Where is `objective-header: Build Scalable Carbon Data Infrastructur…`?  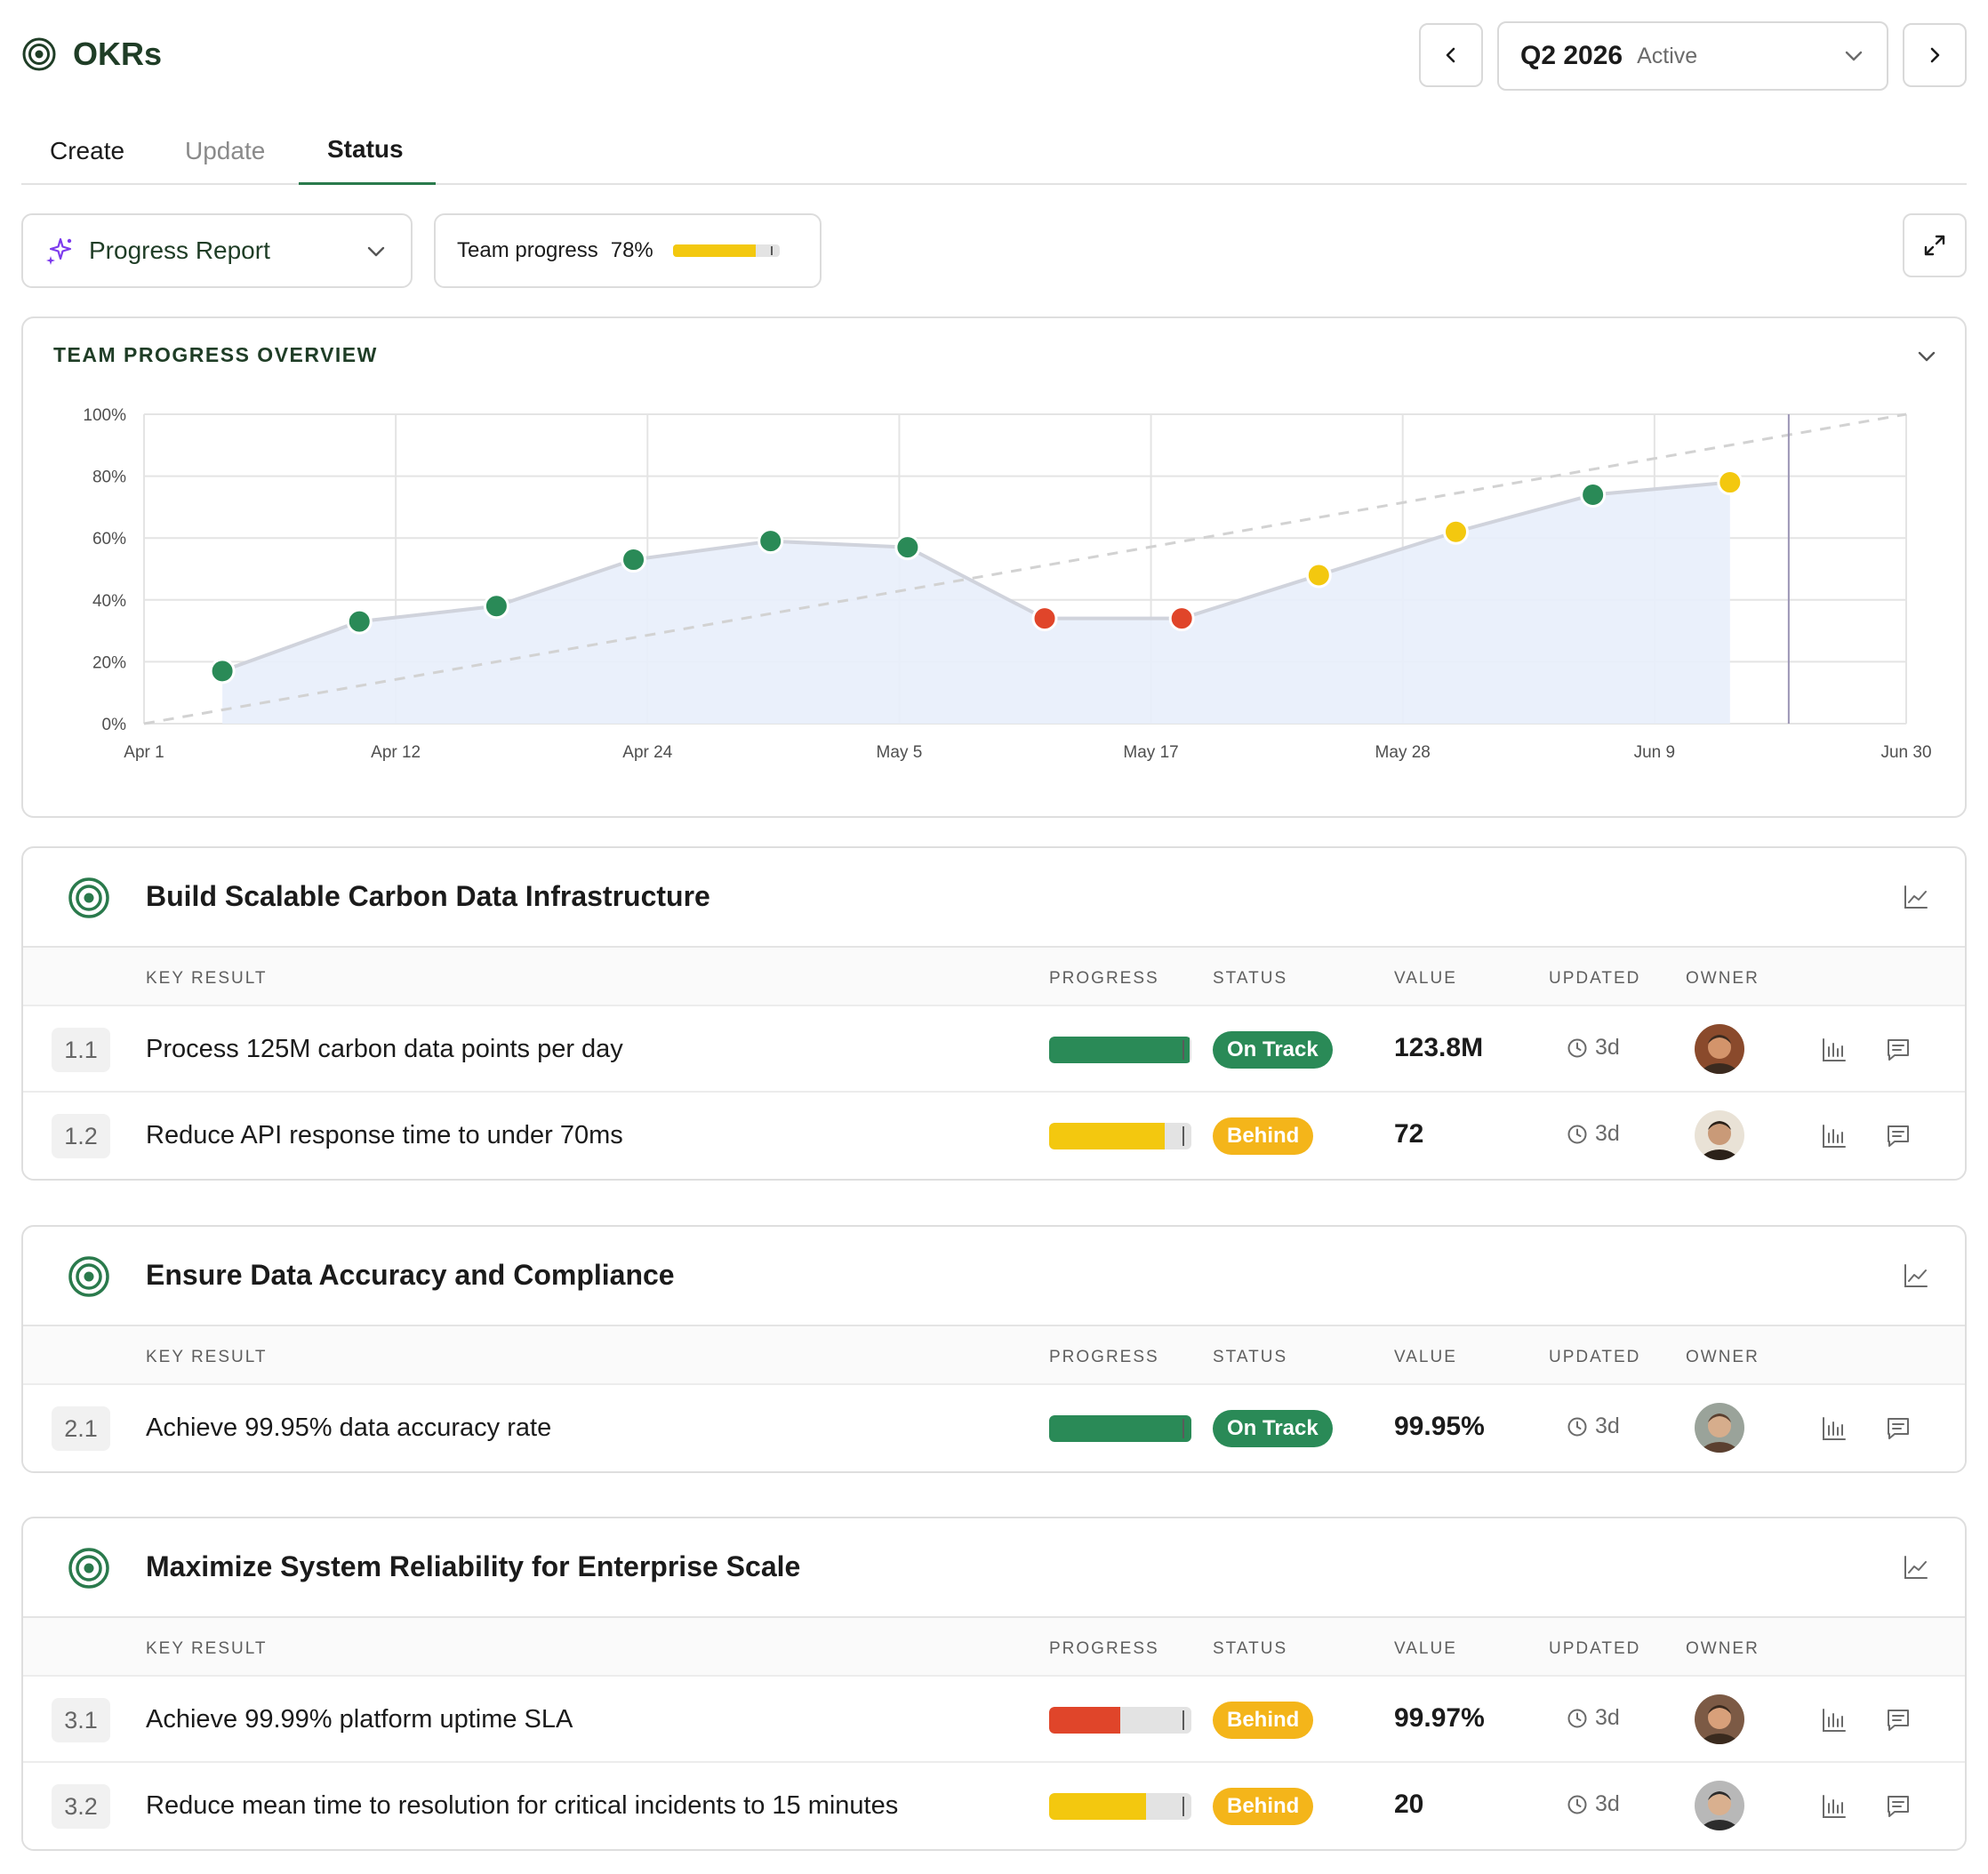 objective-header: Build Scalable Carbon Data Infrastructur… is located at coordinates (994, 898).